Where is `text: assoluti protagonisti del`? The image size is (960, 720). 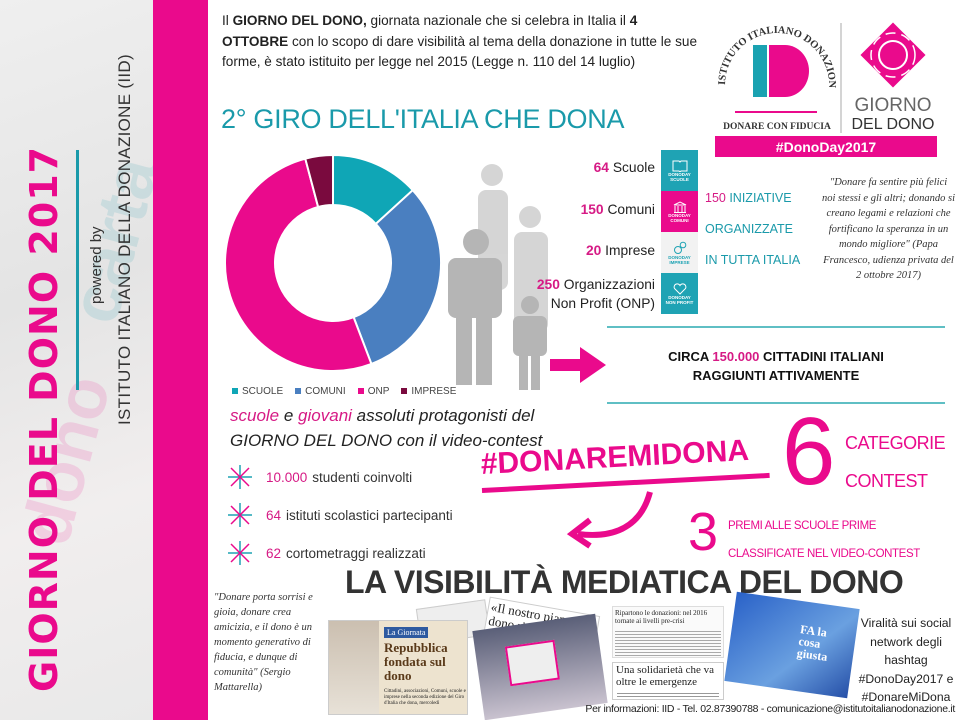
text: assoluti protagonisti del is located at coordinates (443, 415).